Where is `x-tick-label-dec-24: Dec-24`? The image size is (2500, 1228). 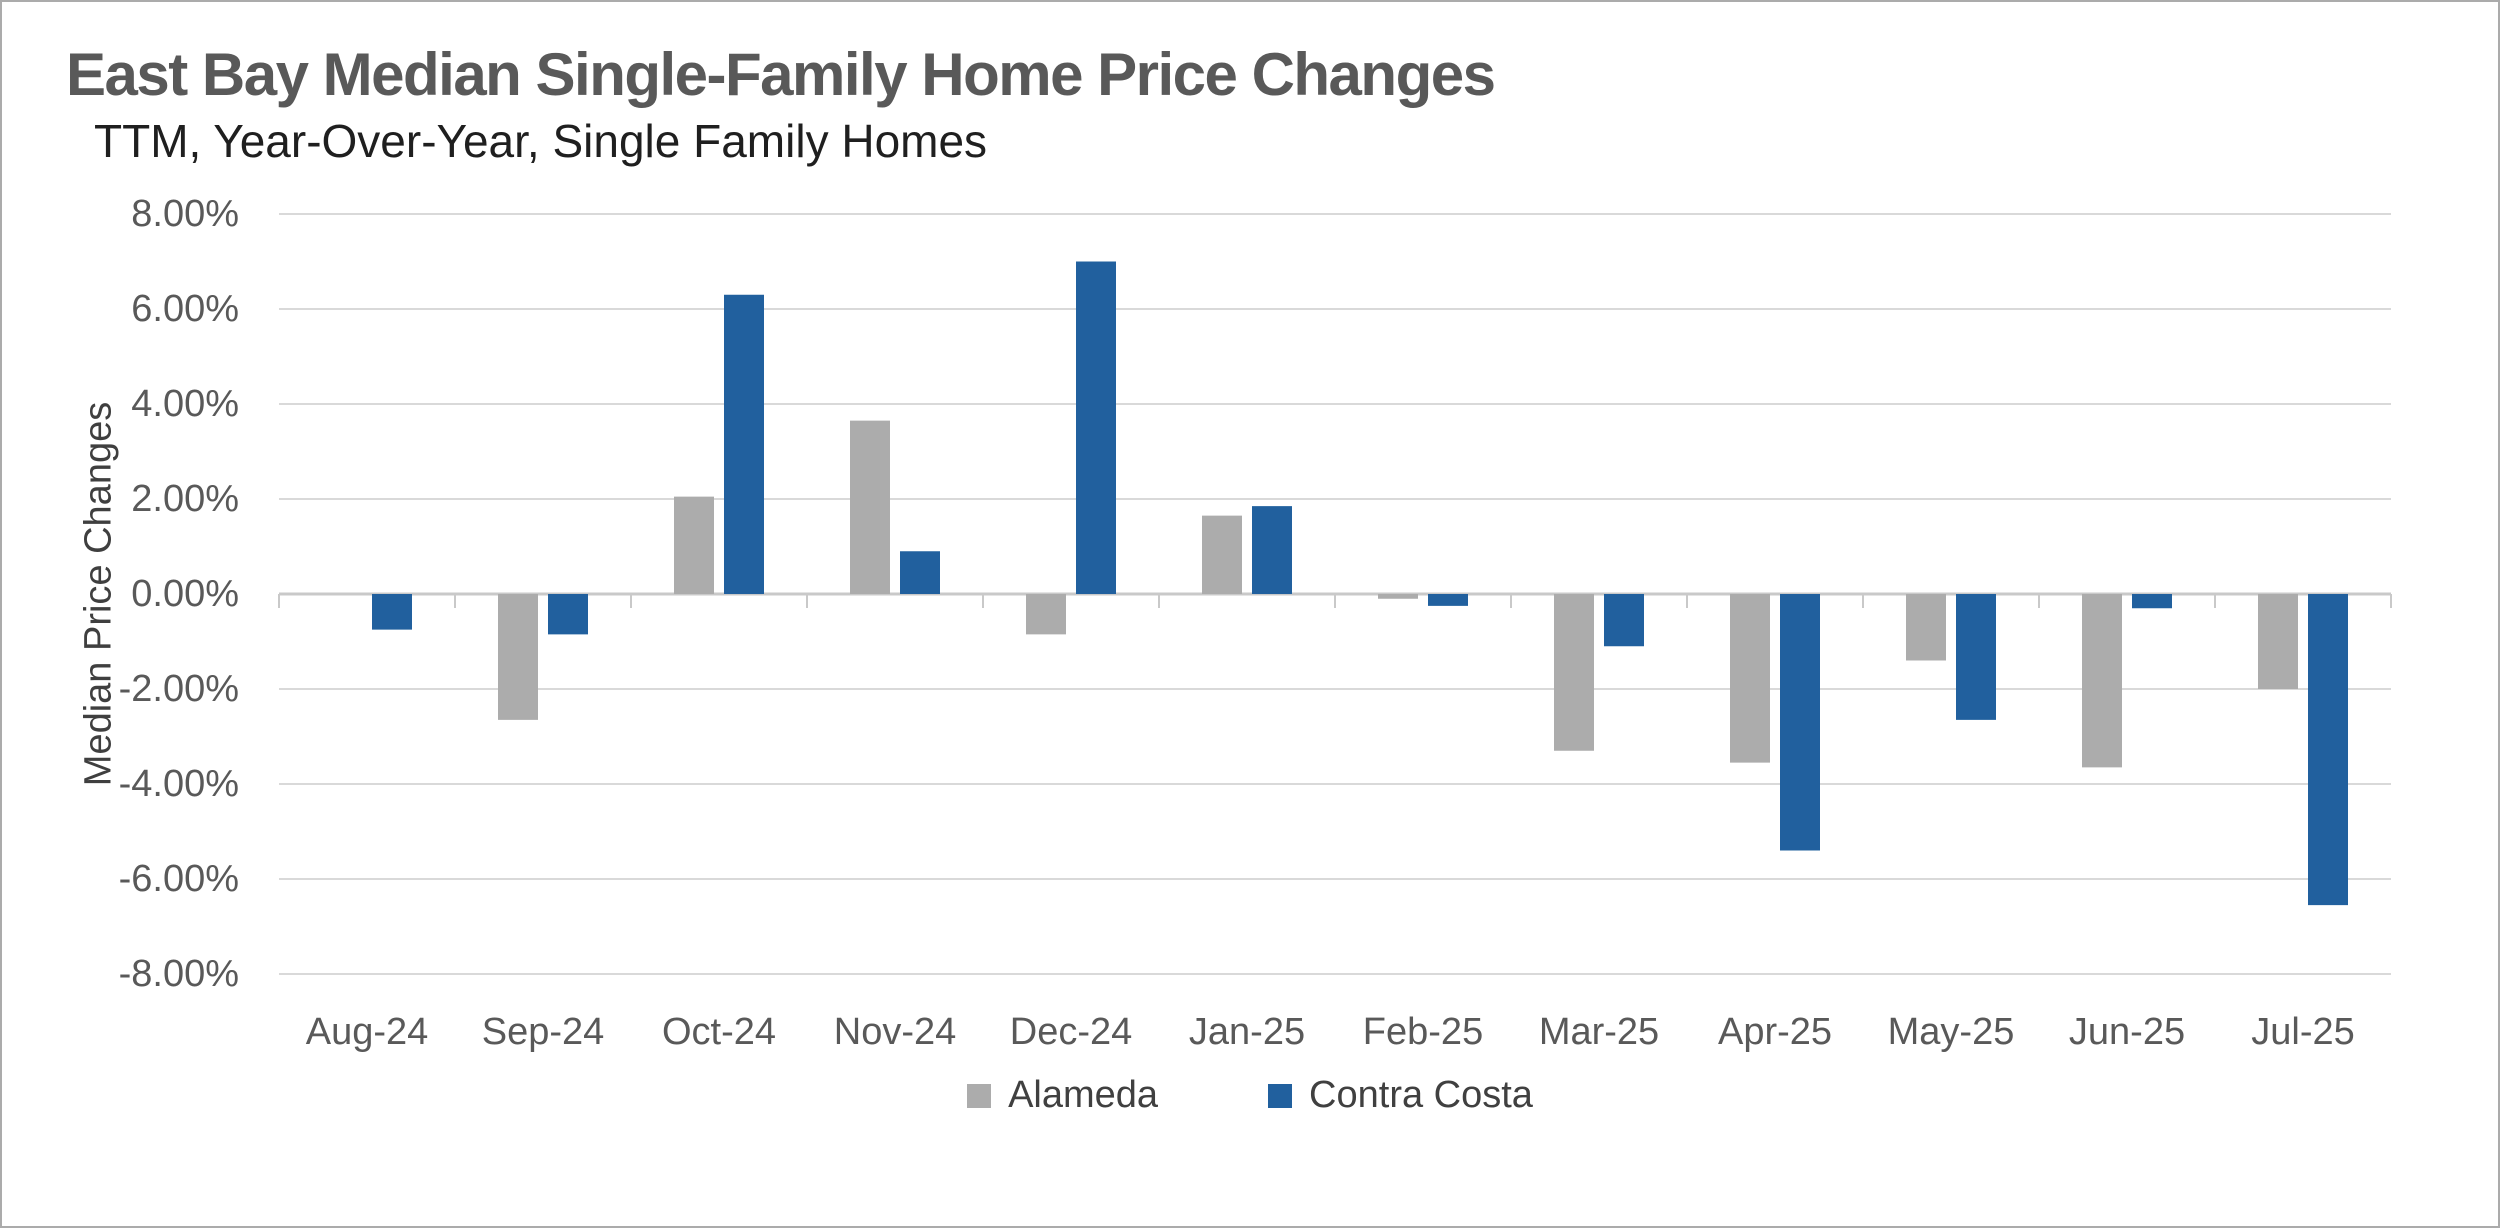
x-tick-label-dec-24: Dec-24 is located at coordinates (1071, 1032).